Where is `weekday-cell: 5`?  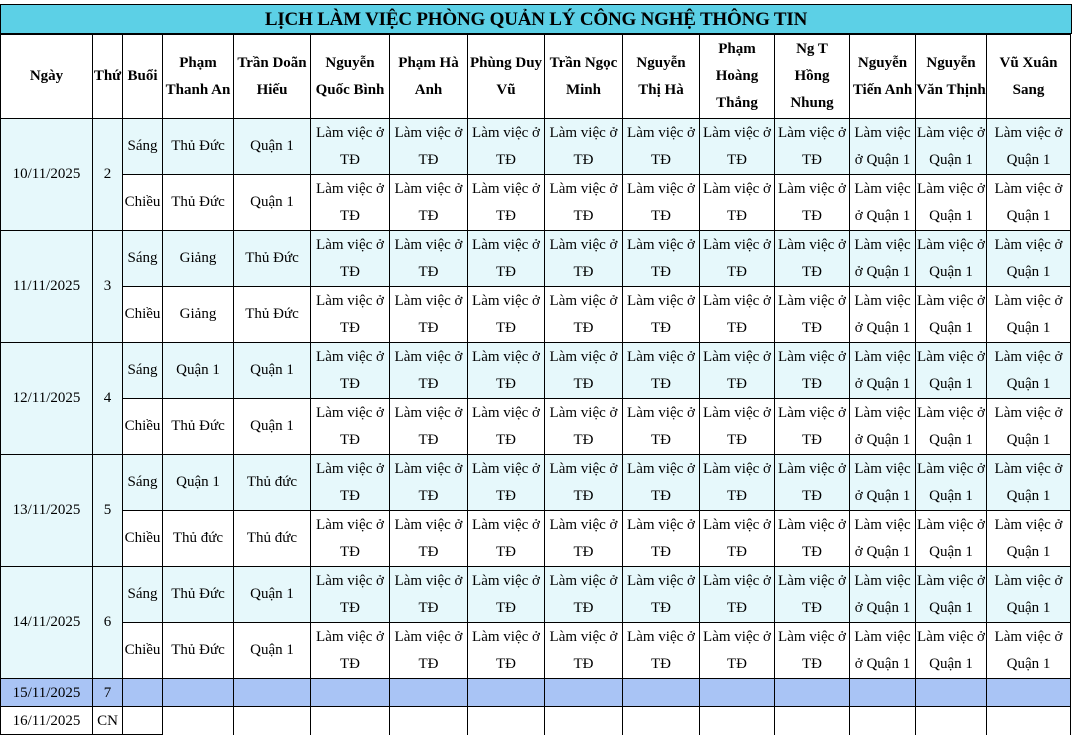
weekday-cell: 5 is located at coordinates (107, 510).